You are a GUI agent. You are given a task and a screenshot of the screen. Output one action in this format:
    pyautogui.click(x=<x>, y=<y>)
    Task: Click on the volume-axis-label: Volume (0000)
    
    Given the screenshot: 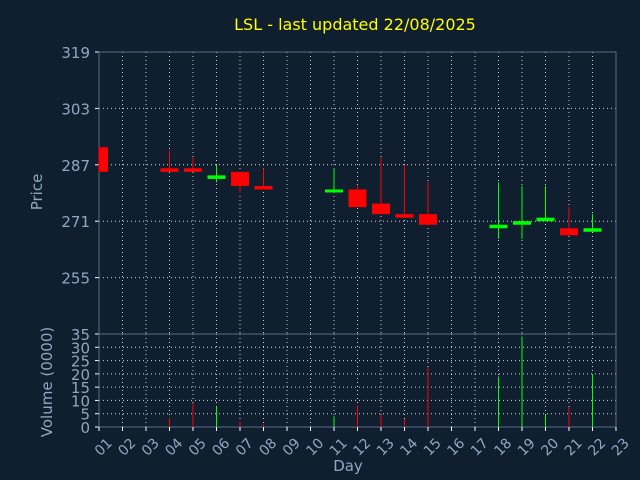 What is the action you would take?
    pyautogui.click(x=47, y=382)
    